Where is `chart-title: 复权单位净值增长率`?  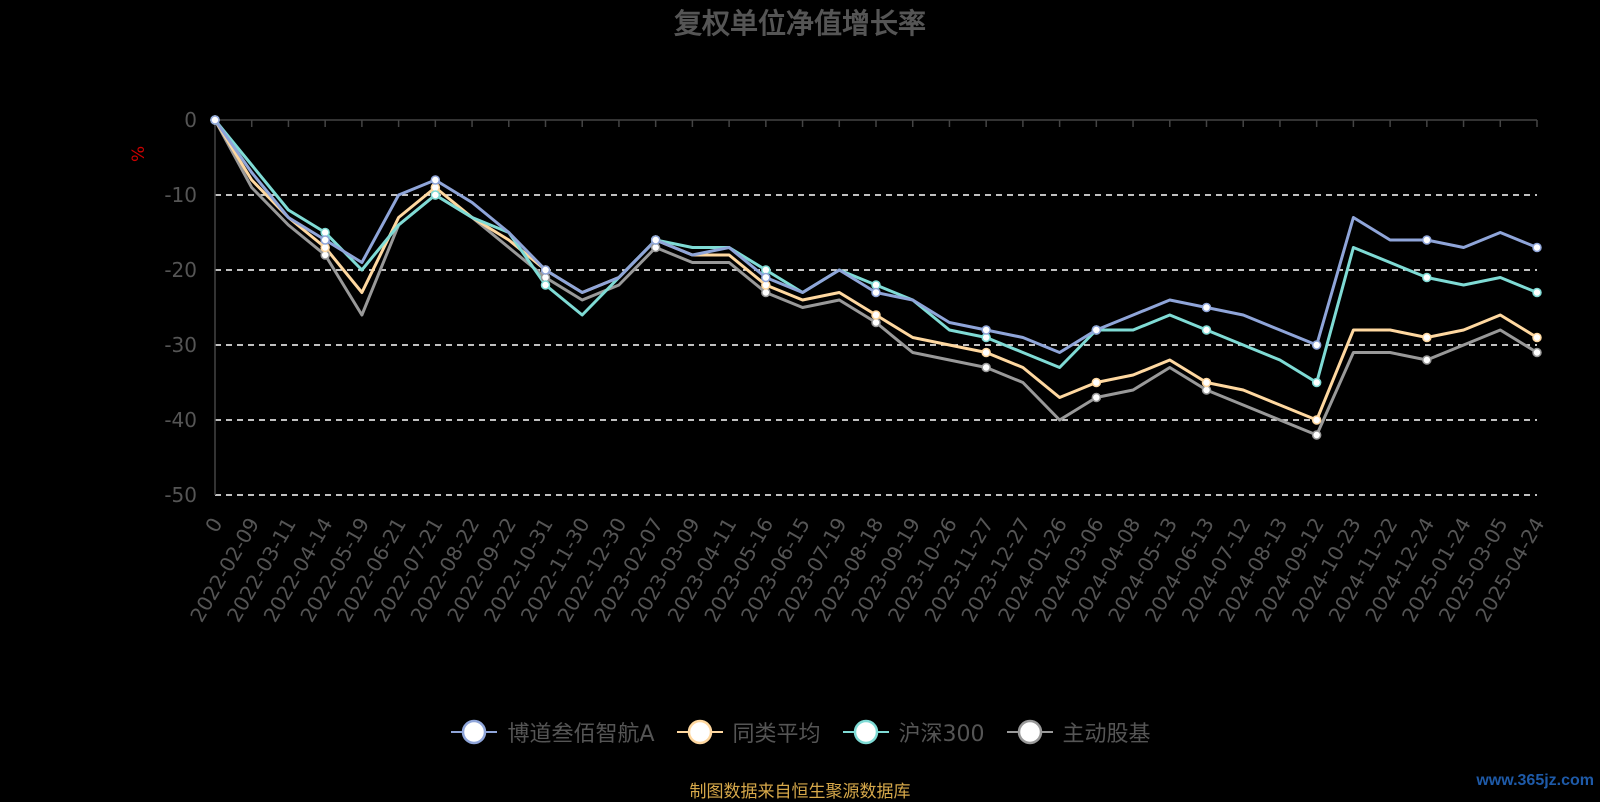
chart-title: 复权单位净值增长率 is located at coordinates (799, 23).